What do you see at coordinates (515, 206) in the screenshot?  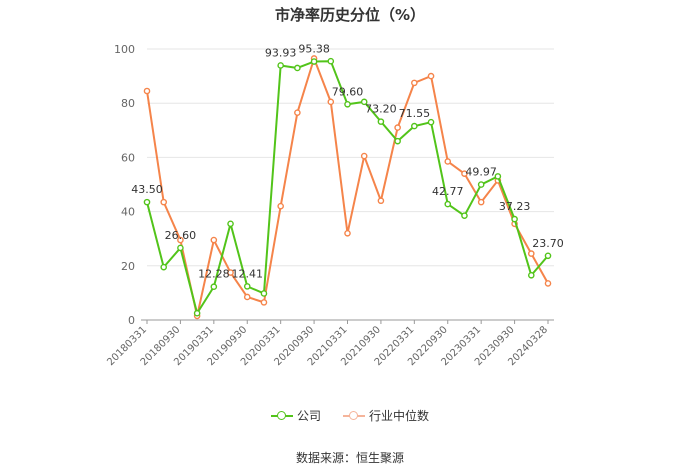 I see `data-label: 37.23` at bounding box center [515, 206].